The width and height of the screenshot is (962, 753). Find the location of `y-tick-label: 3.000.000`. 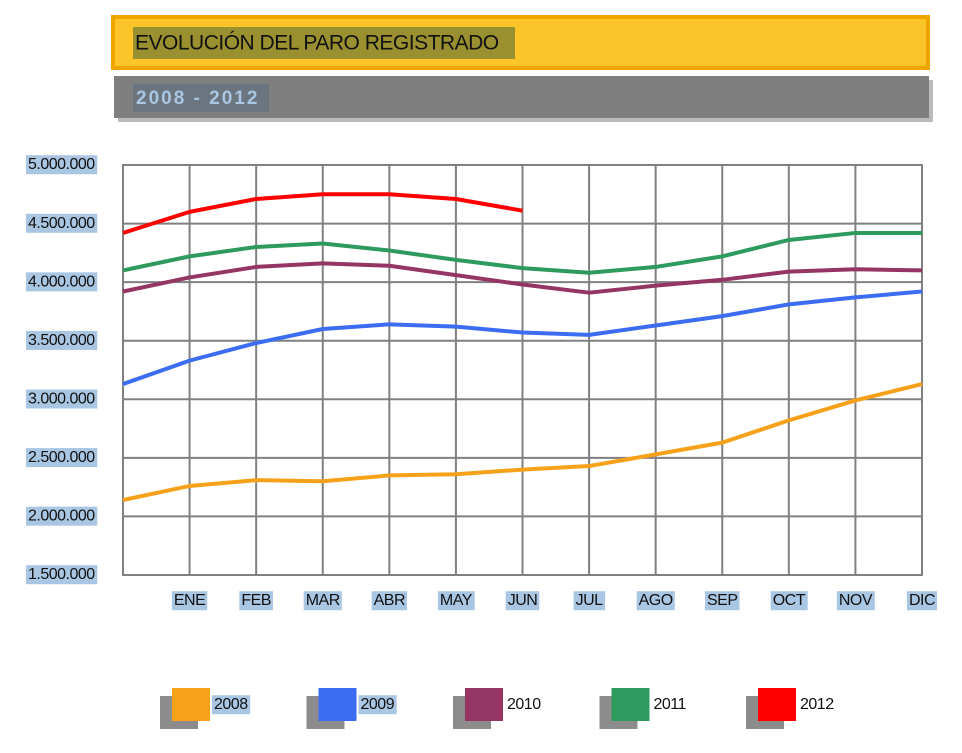

y-tick-label: 3.000.000 is located at coordinates (61, 399).